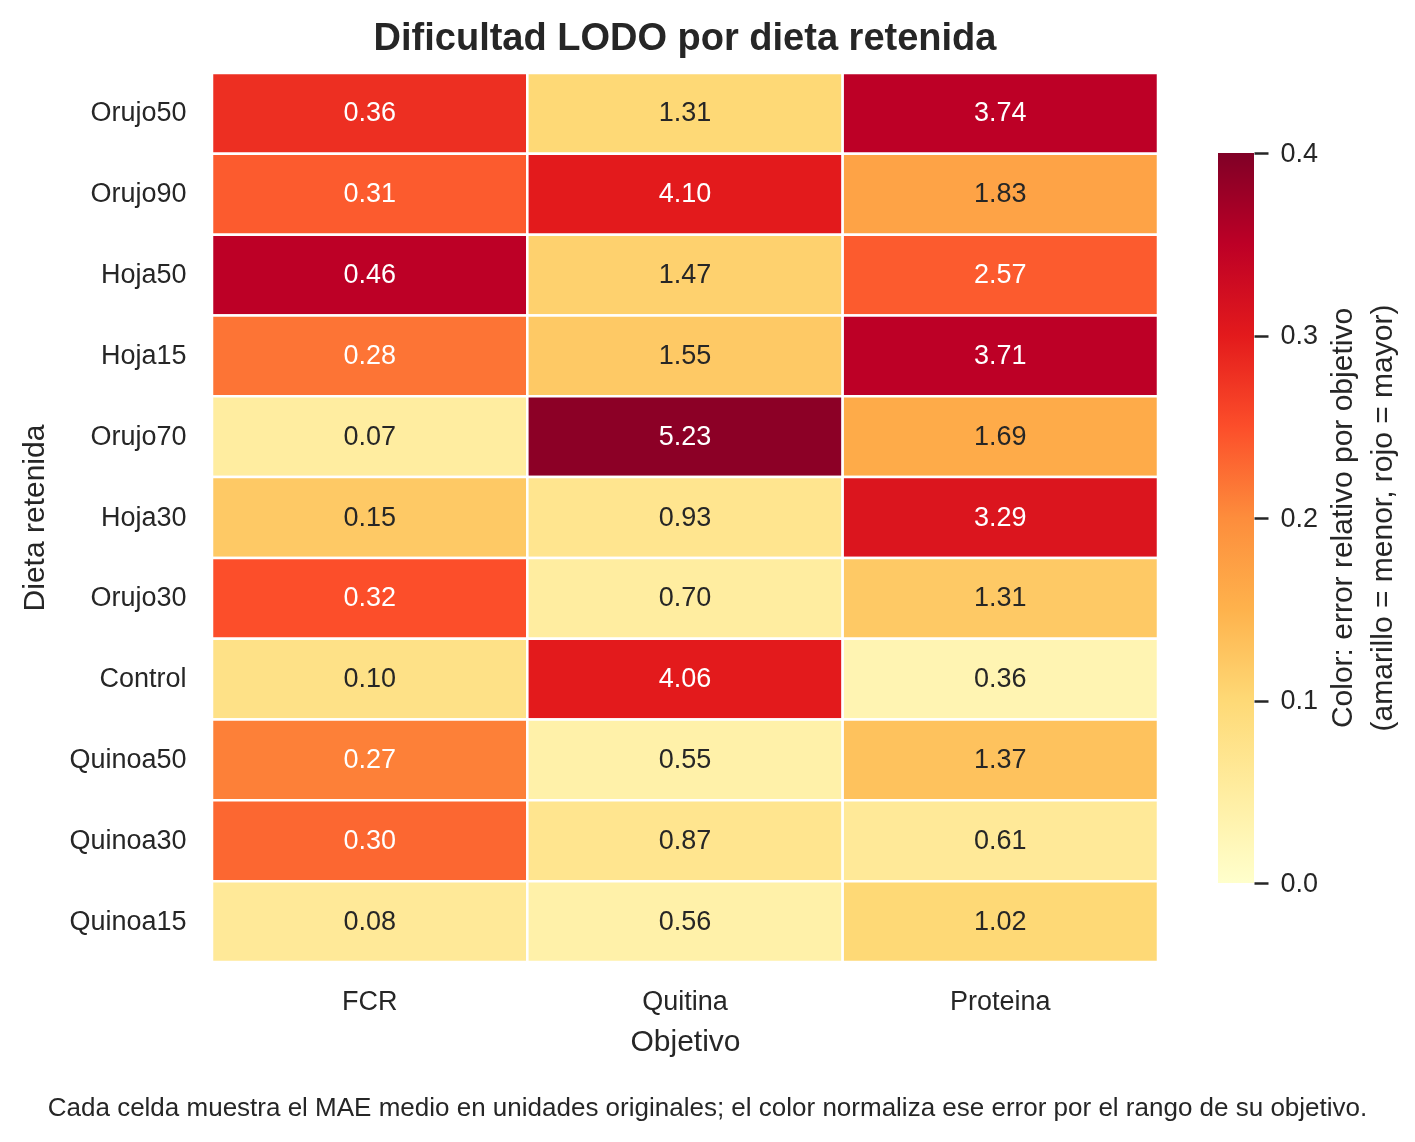 The width and height of the screenshot is (1415, 1142). Describe the element at coordinates (685, 354) in the screenshot. I see `annotation: 1.55` at that location.